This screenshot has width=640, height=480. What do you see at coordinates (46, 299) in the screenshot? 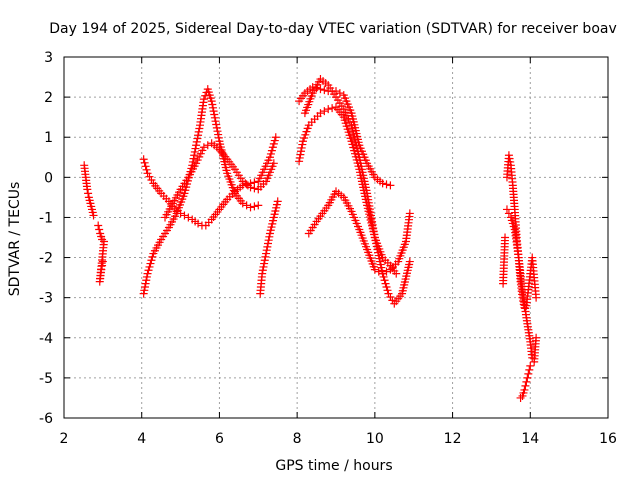
I see `y-tick-label: -3` at bounding box center [46, 299].